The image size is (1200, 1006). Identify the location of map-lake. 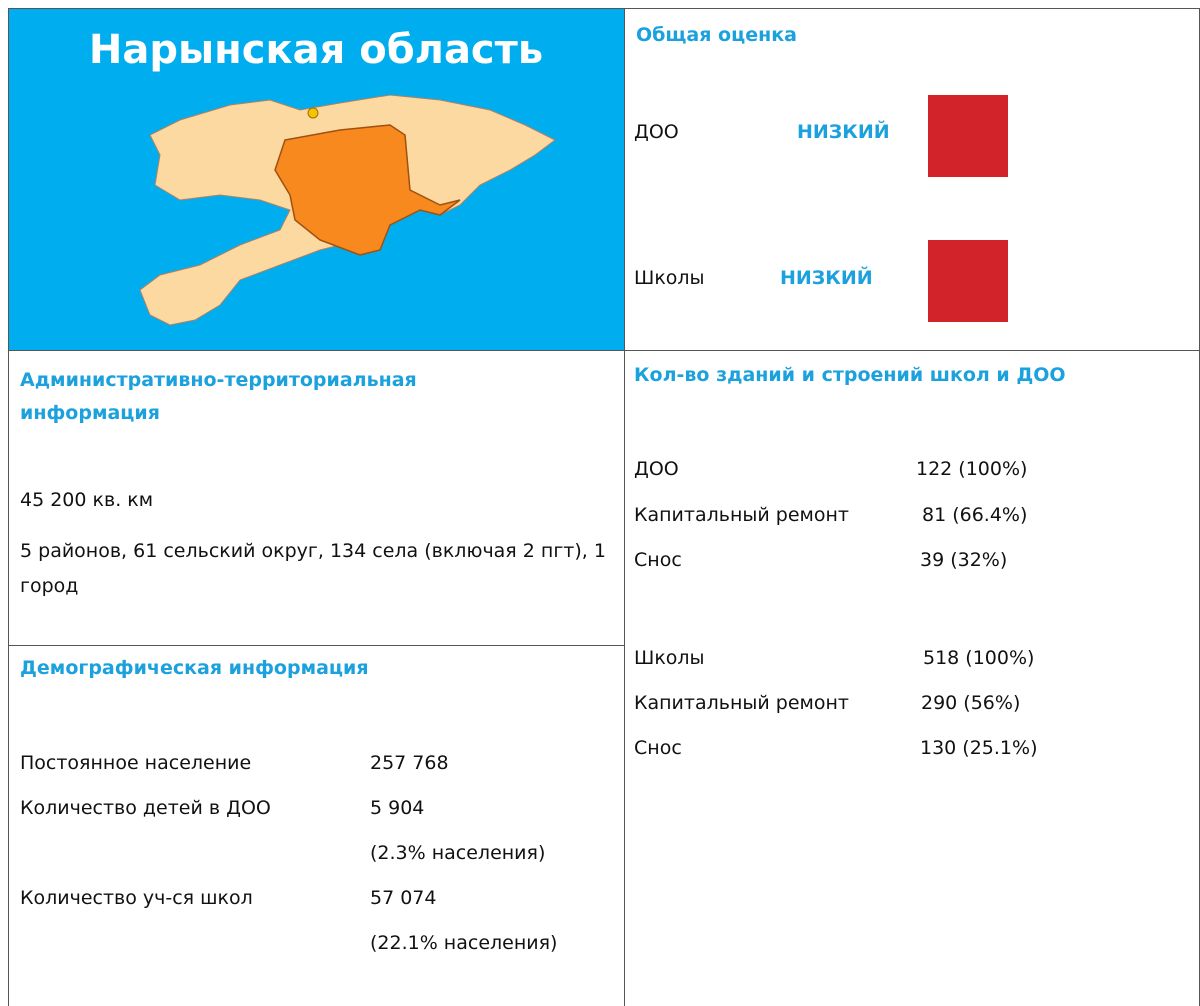
(313, 113).